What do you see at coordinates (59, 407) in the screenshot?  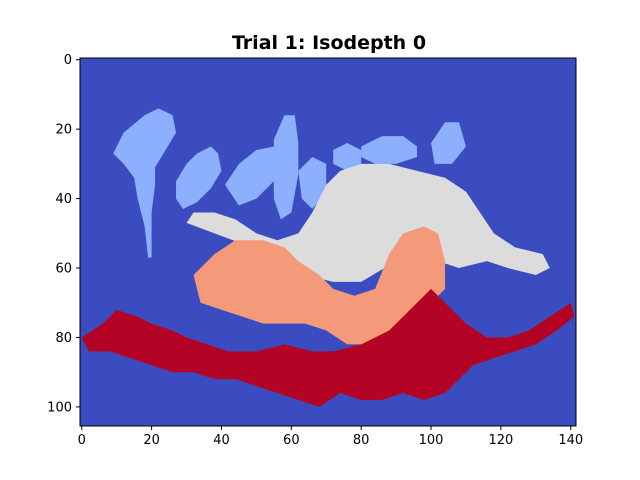 I see `y-tick-label: 100` at bounding box center [59, 407].